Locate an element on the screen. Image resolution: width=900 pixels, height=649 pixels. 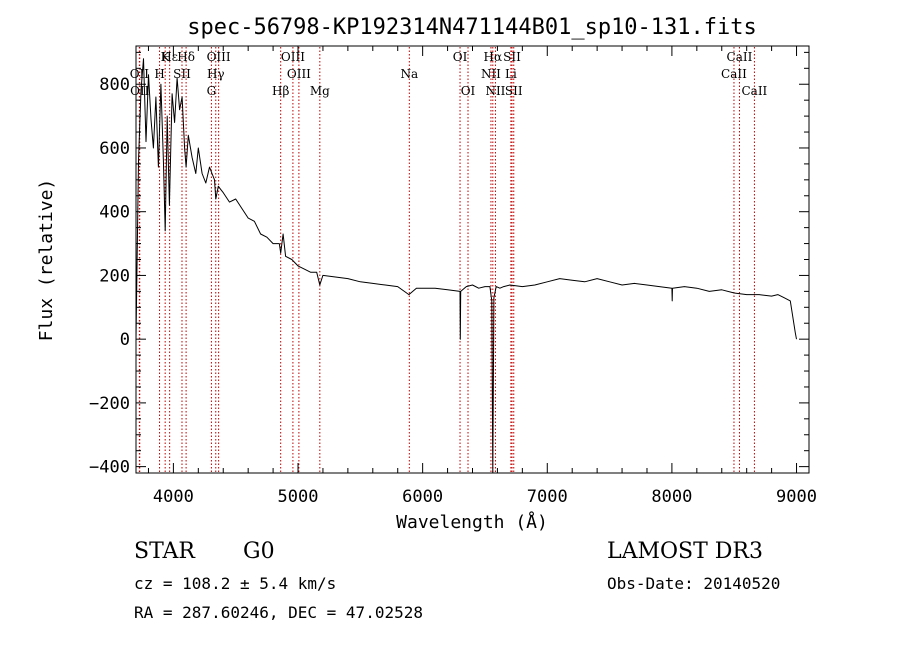
marker-label-16: Li is located at coordinates (511, 74).